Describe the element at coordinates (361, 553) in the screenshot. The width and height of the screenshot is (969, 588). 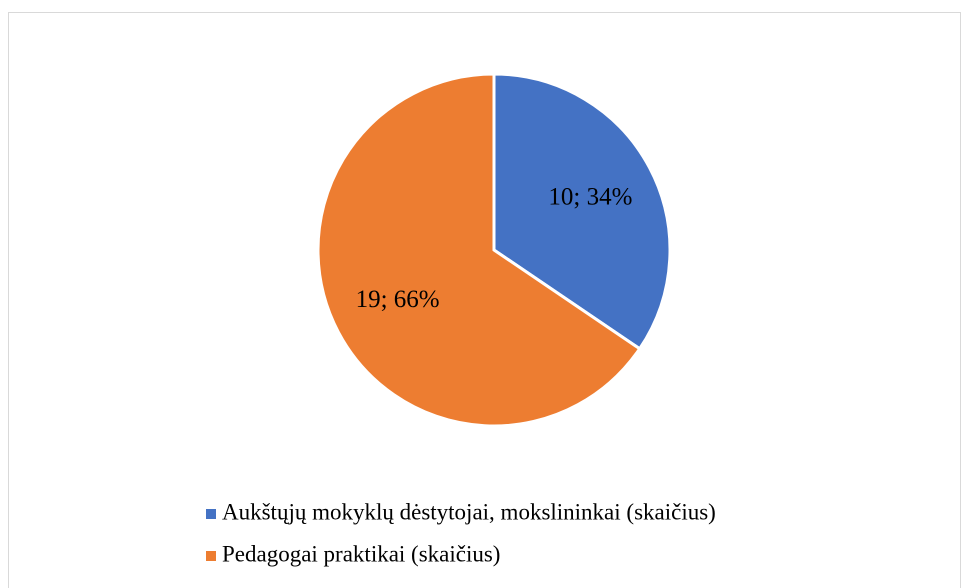
I see `legend-label: Pedagogai praktikai (skaičius)` at that location.